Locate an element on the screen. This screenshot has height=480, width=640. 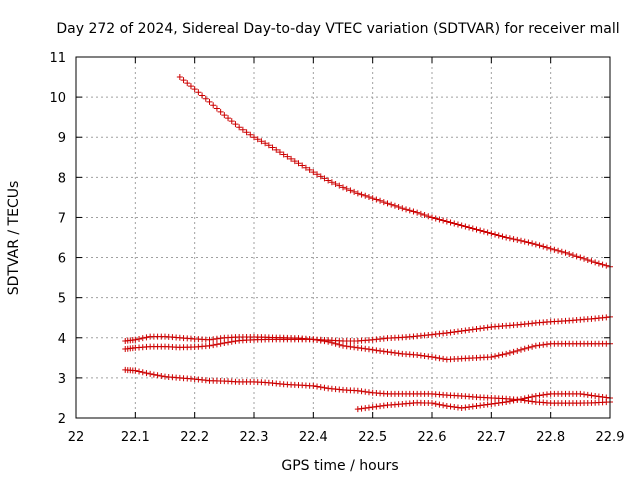
x-tick-label: 22.6 is located at coordinates (432, 437).